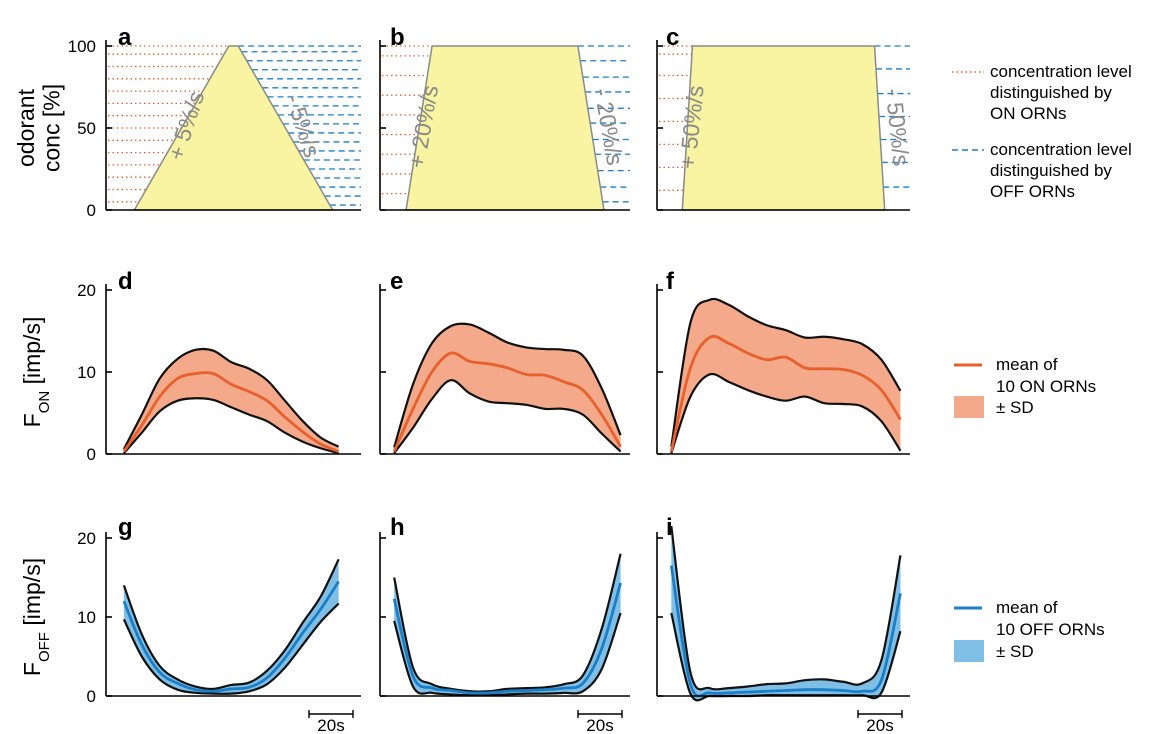 This screenshot has height=734, width=1153. What do you see at coordinates (125, 527) in the screenshot?
I see `panel-label-g: g` at bounding box center [125, 527].